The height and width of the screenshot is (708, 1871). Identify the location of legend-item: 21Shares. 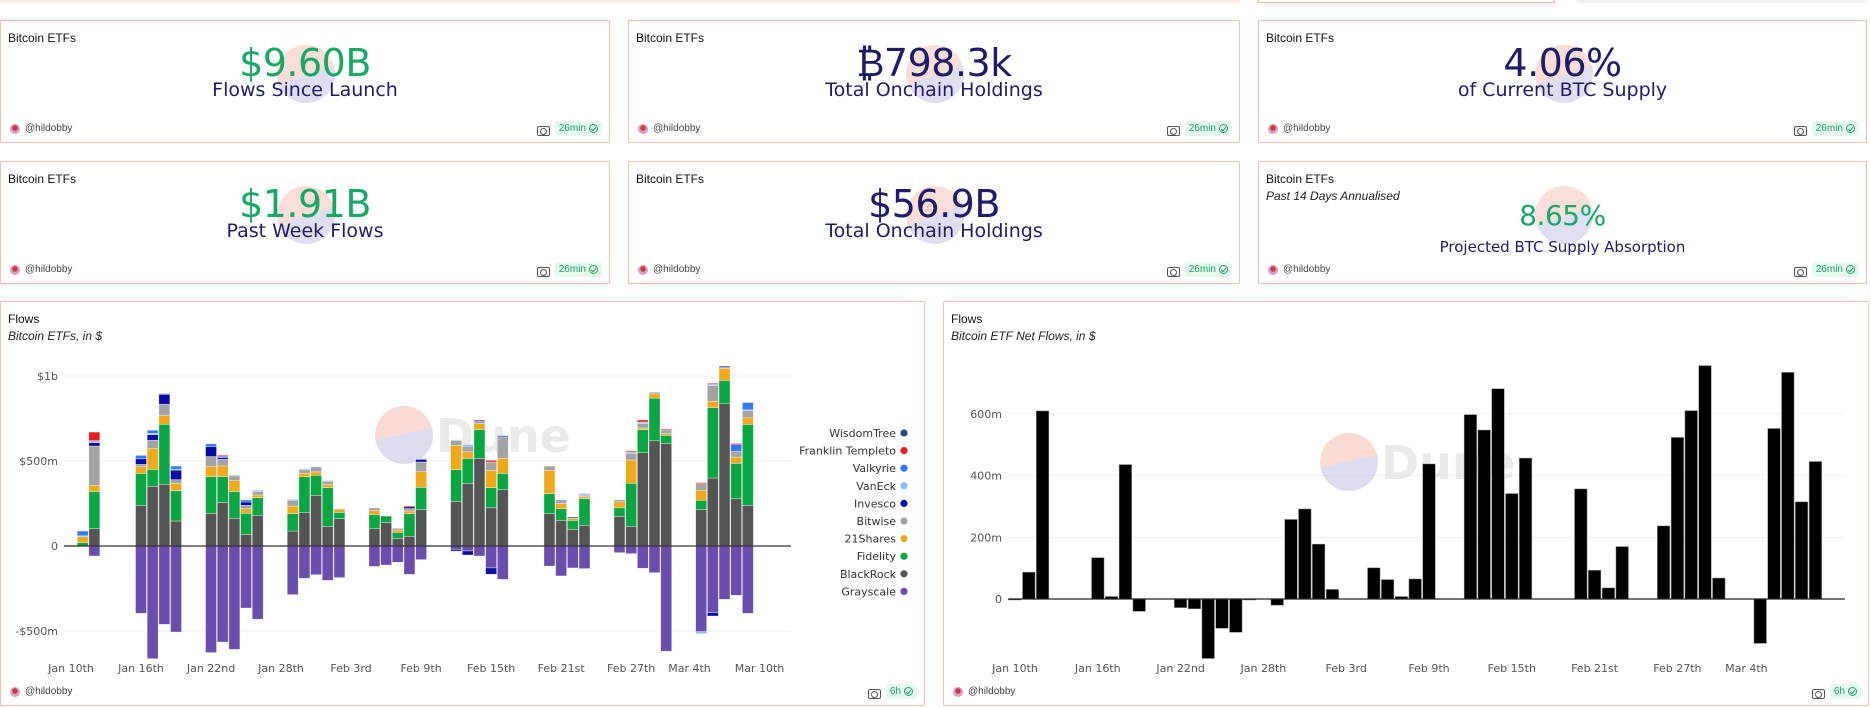
(876, 539).